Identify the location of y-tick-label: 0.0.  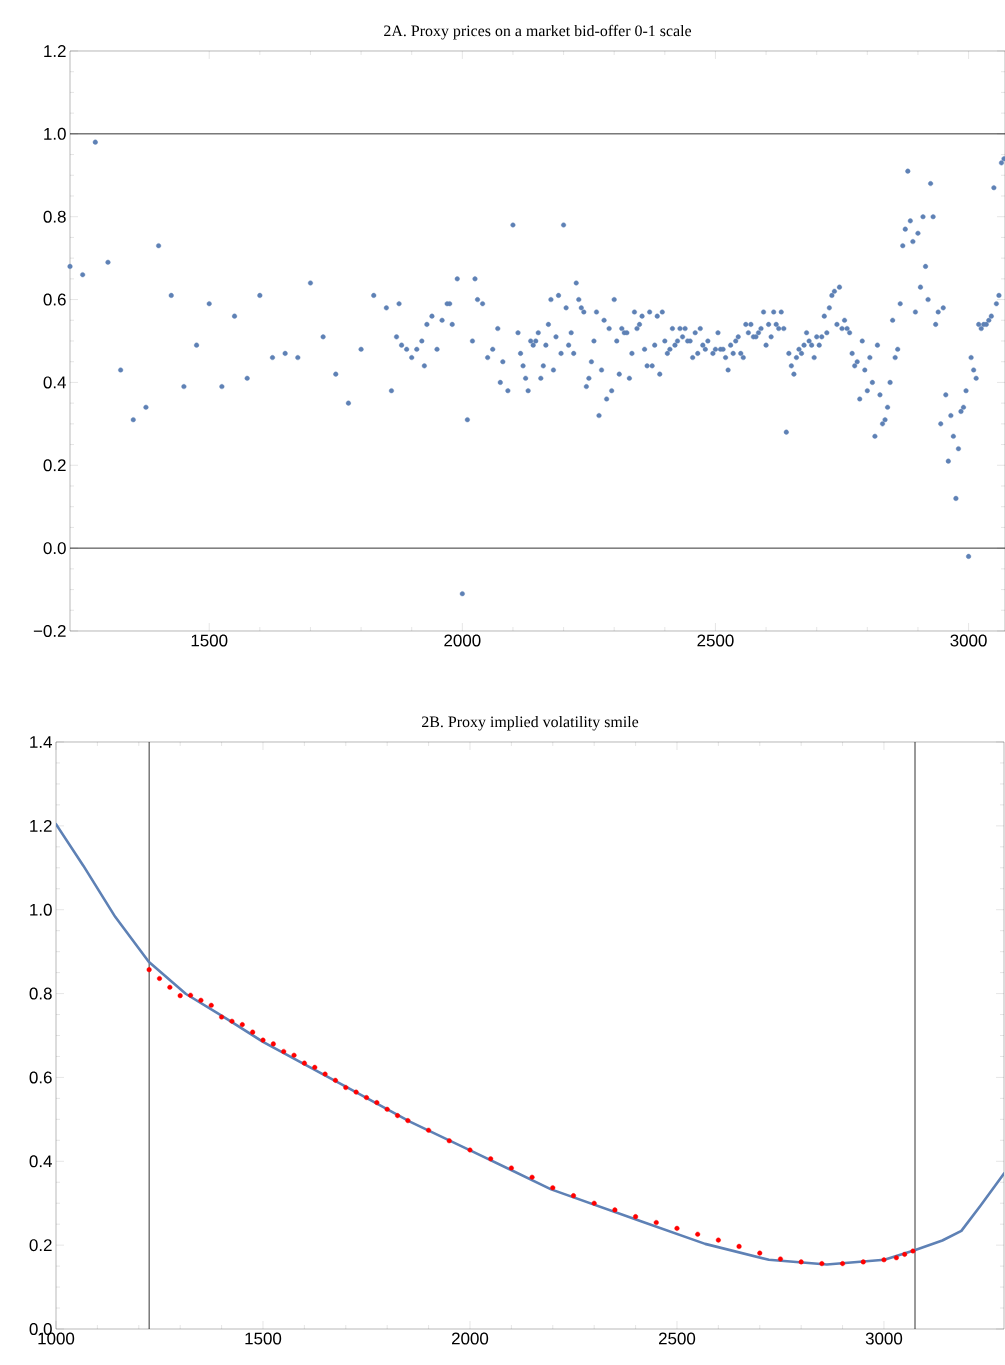
(54, 548).